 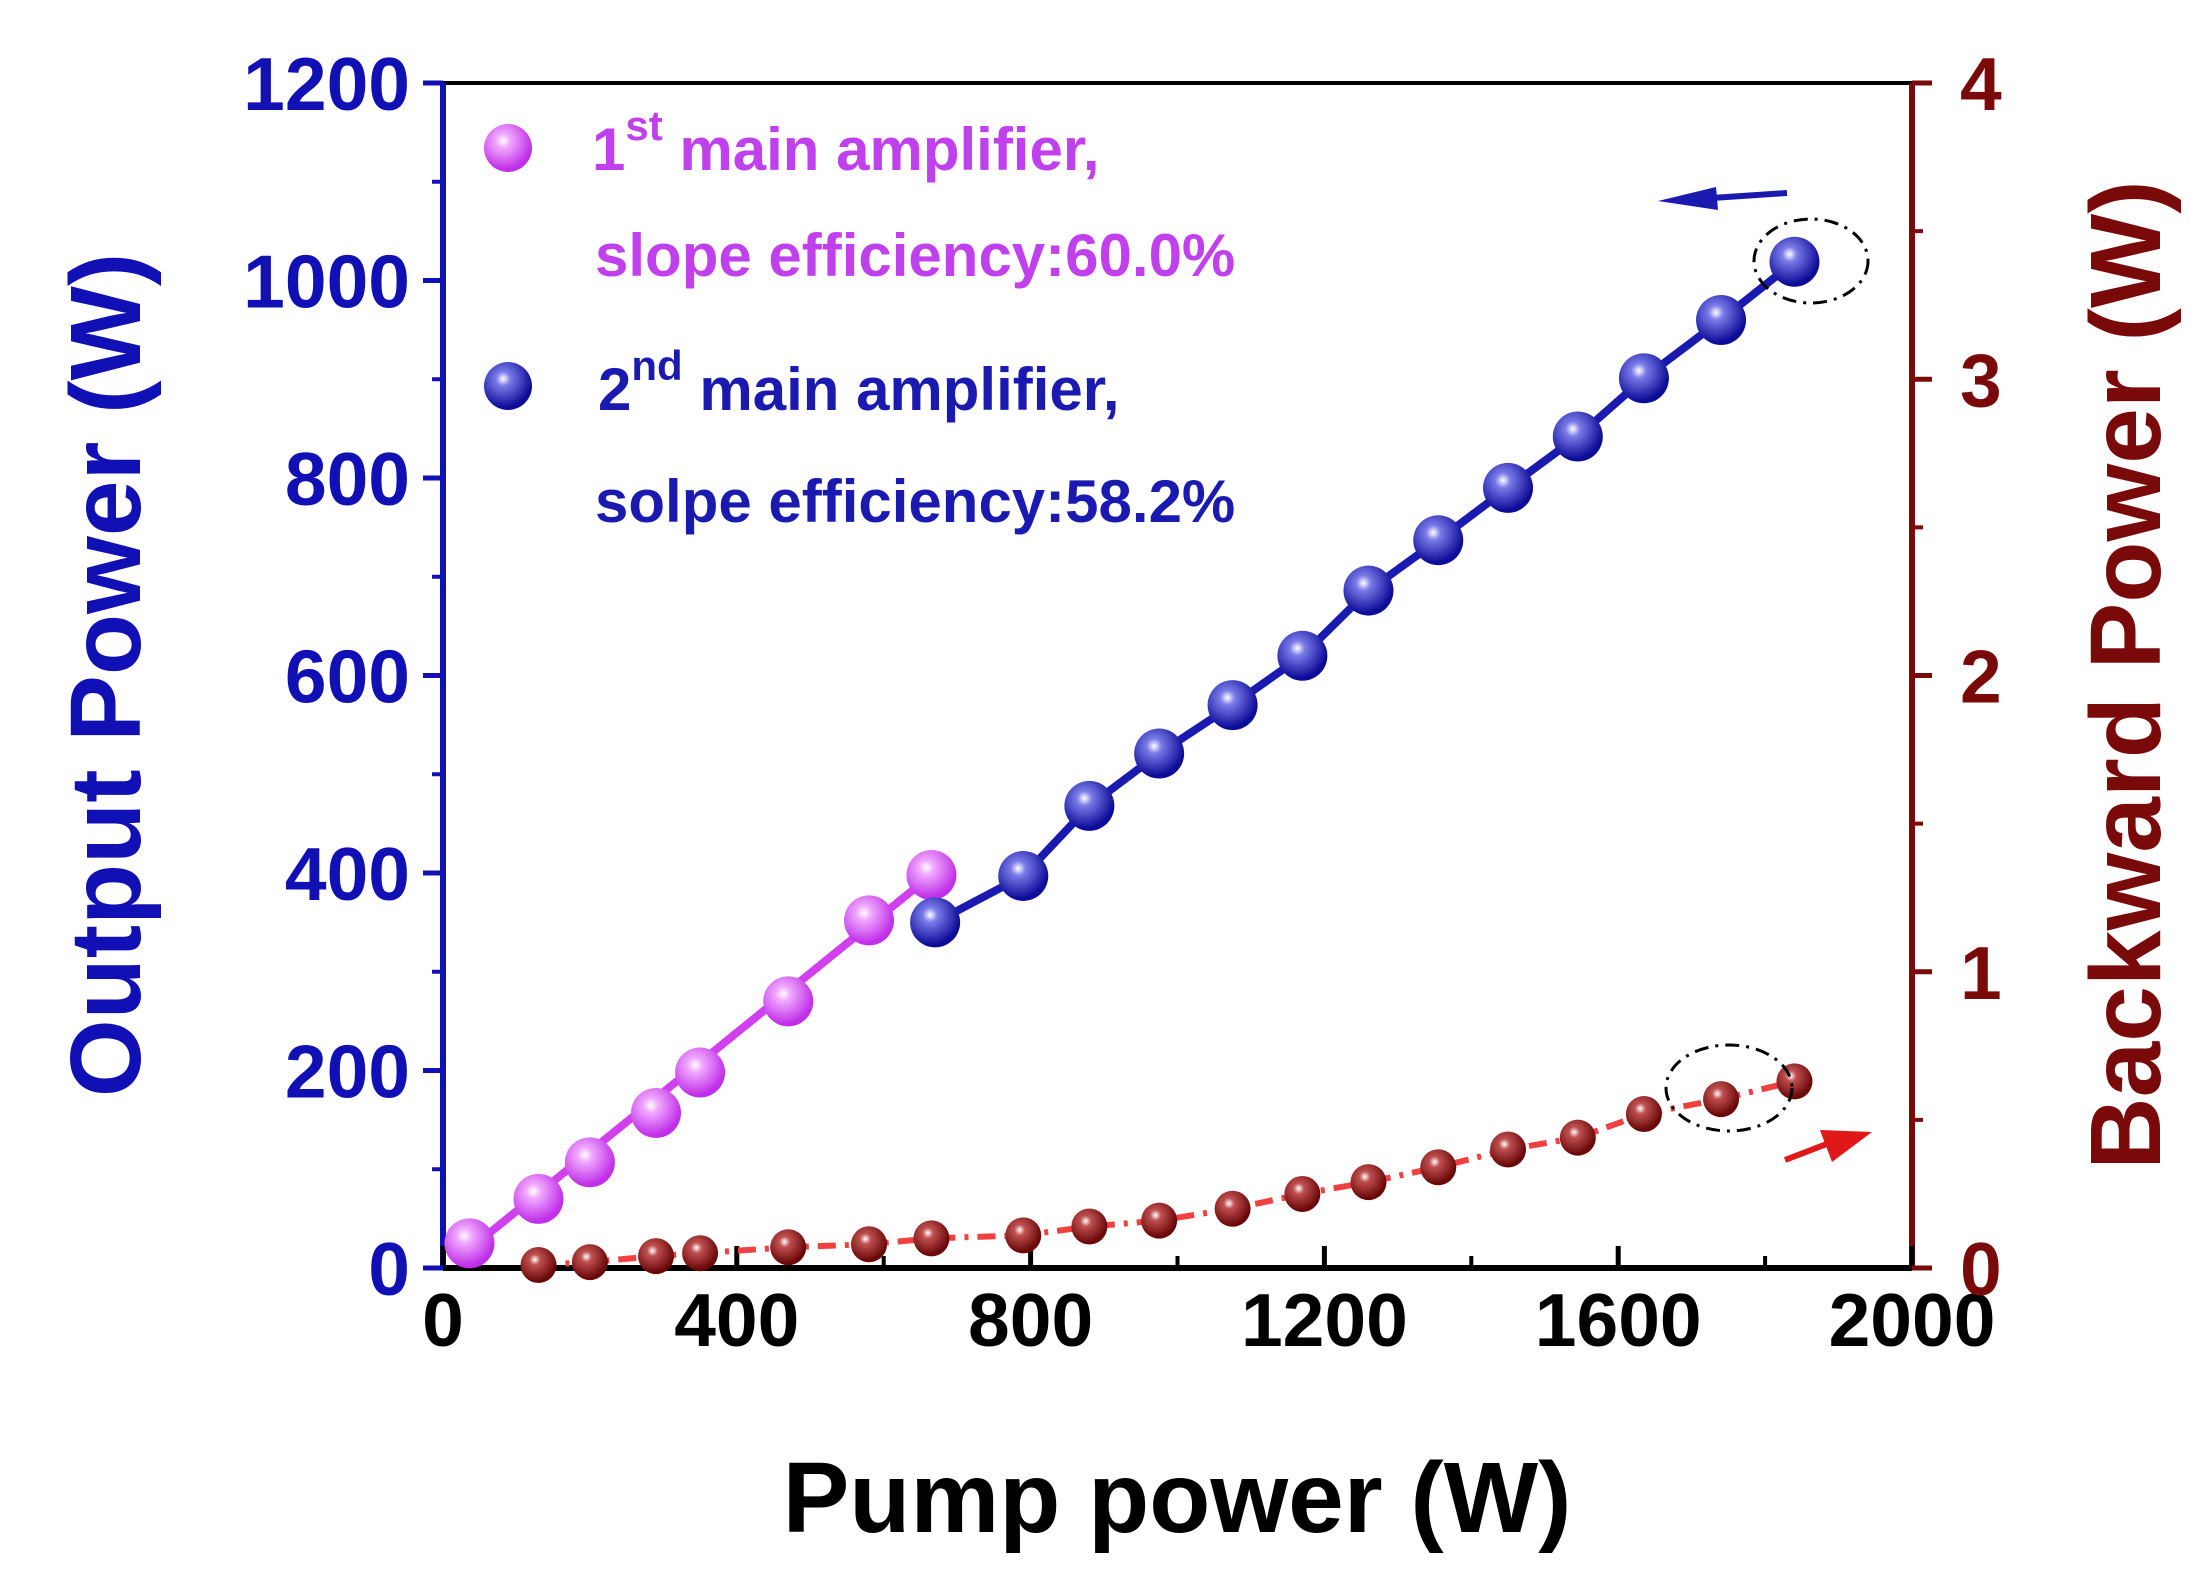 What do you see at coordinates (443, 1320) in the screenshot?
I see `x-tick-label: 0` at bounding box center [443, 1320].